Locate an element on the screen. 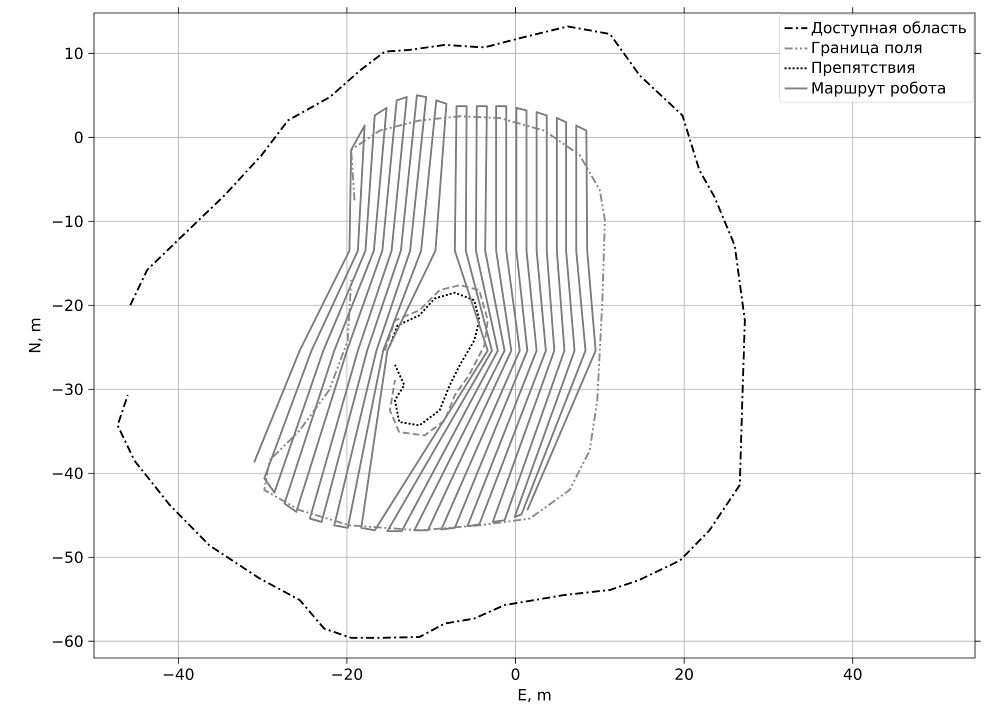  y-tick-label: −30 is located at coordinates (67, 389).